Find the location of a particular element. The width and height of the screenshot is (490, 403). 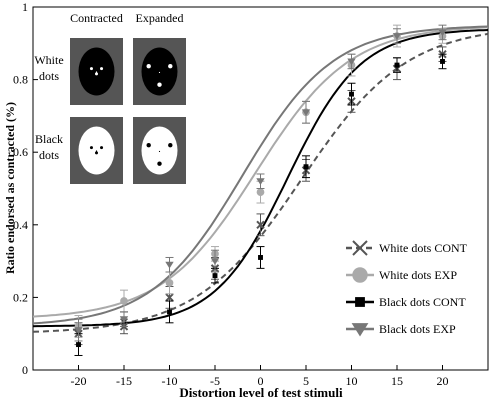

stimulus-inset: Contracted Expanded White dots Black dots is located at coordinates (110, 97).